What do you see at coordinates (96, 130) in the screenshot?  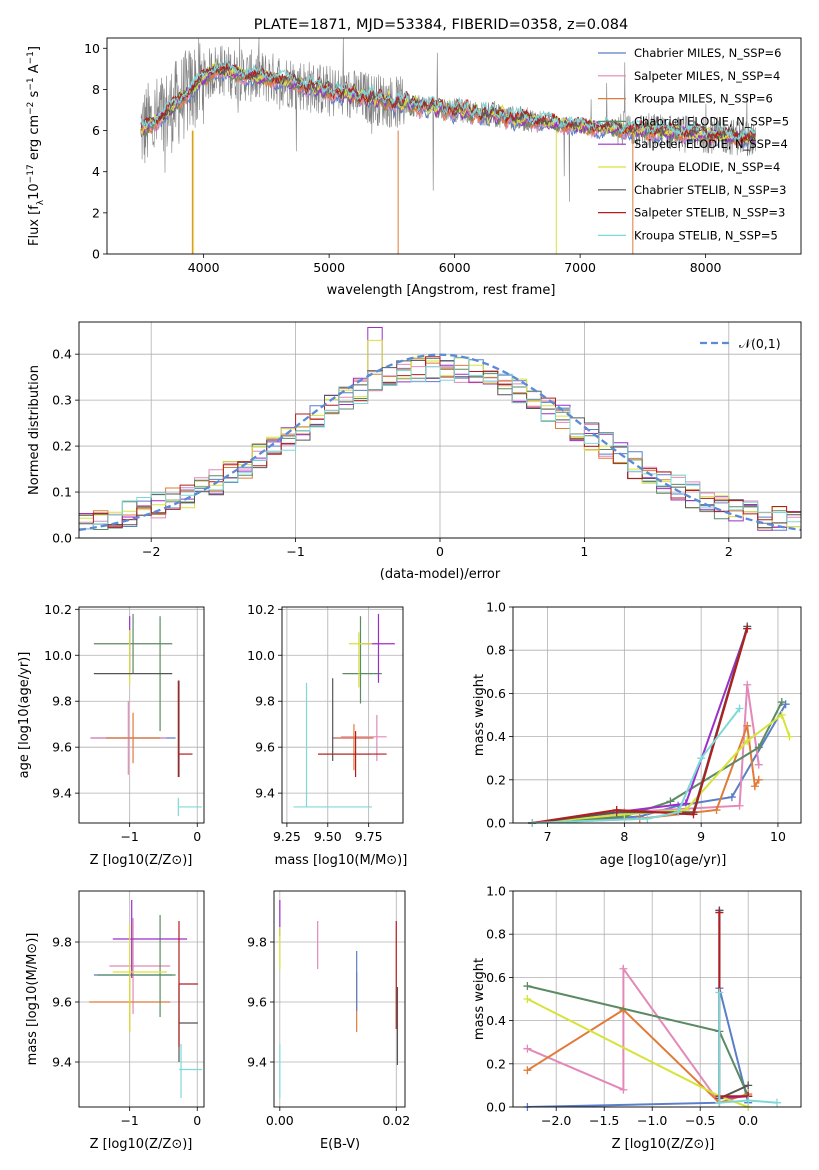 I see `y-tick-label: 6` at bounding box center [96, 130].